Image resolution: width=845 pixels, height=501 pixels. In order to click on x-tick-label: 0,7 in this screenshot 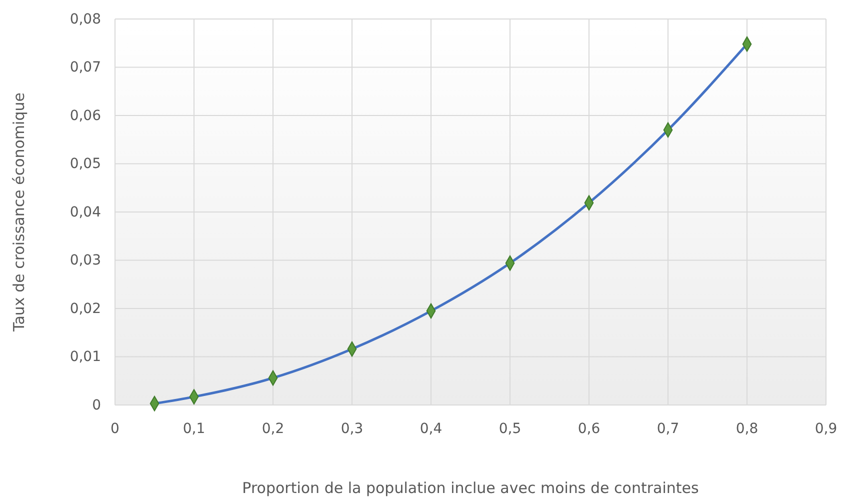, I will do `click(668, 428)`.